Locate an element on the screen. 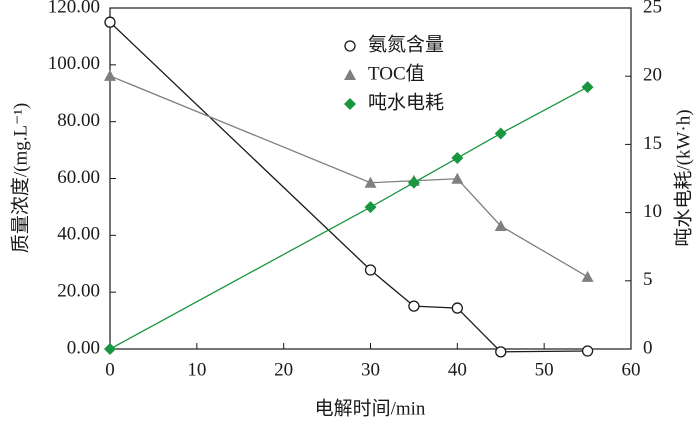  x-tick-label: 30 is located at coordinates (370, 369).